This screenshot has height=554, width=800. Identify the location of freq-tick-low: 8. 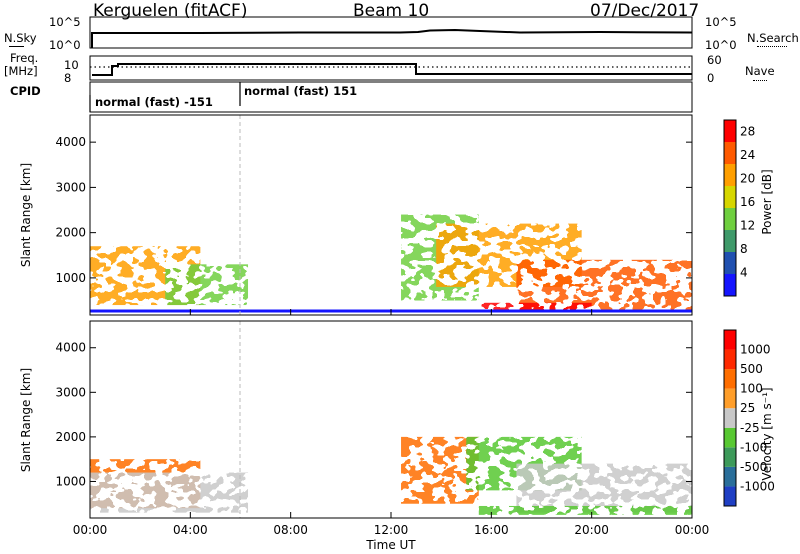
(68, 78).